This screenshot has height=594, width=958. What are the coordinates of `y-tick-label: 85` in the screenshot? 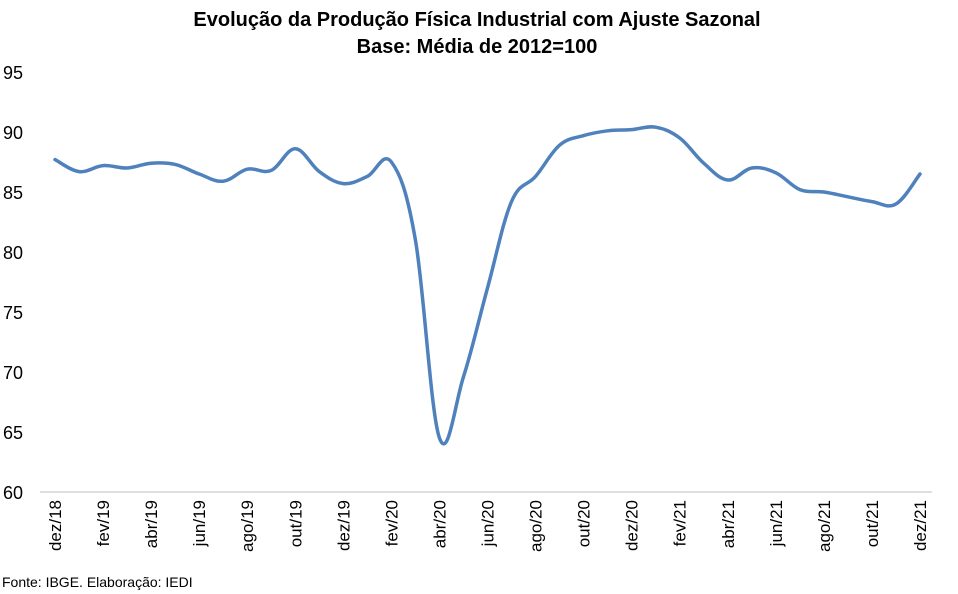 It's located at (13, 193).